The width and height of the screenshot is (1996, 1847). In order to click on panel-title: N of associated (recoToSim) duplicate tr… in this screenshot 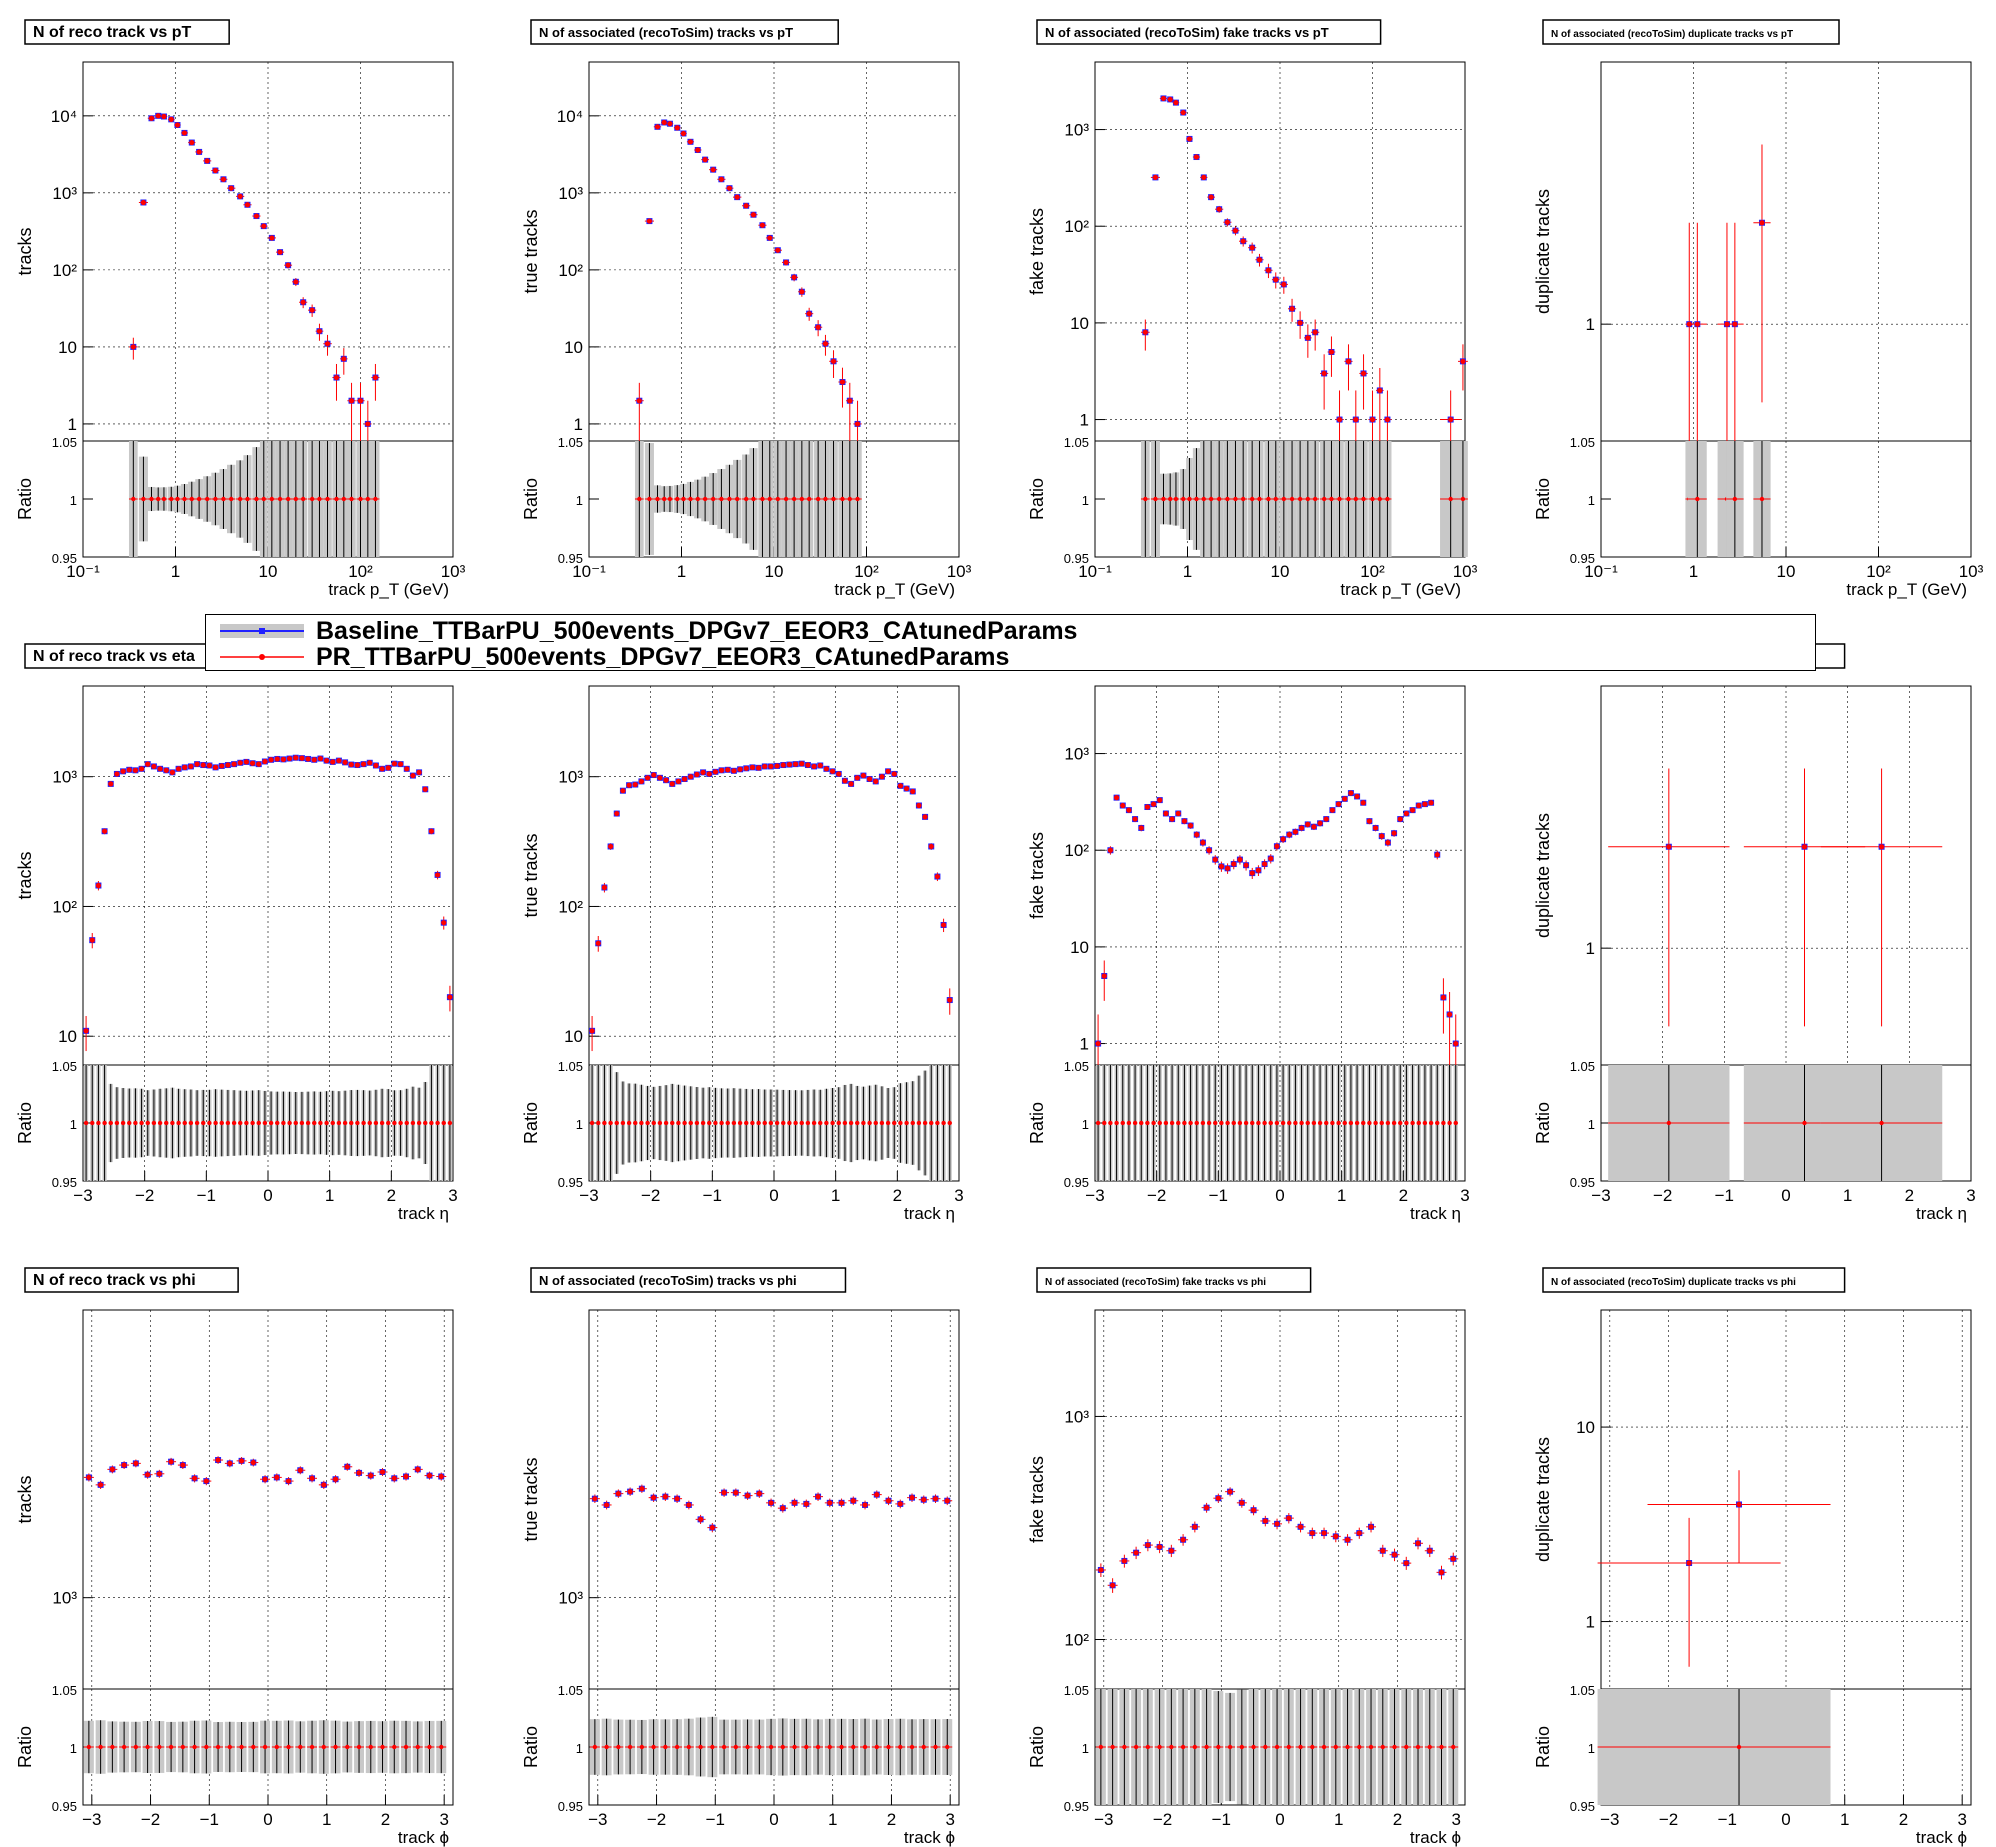, I will do `click(1694, 1280)`.